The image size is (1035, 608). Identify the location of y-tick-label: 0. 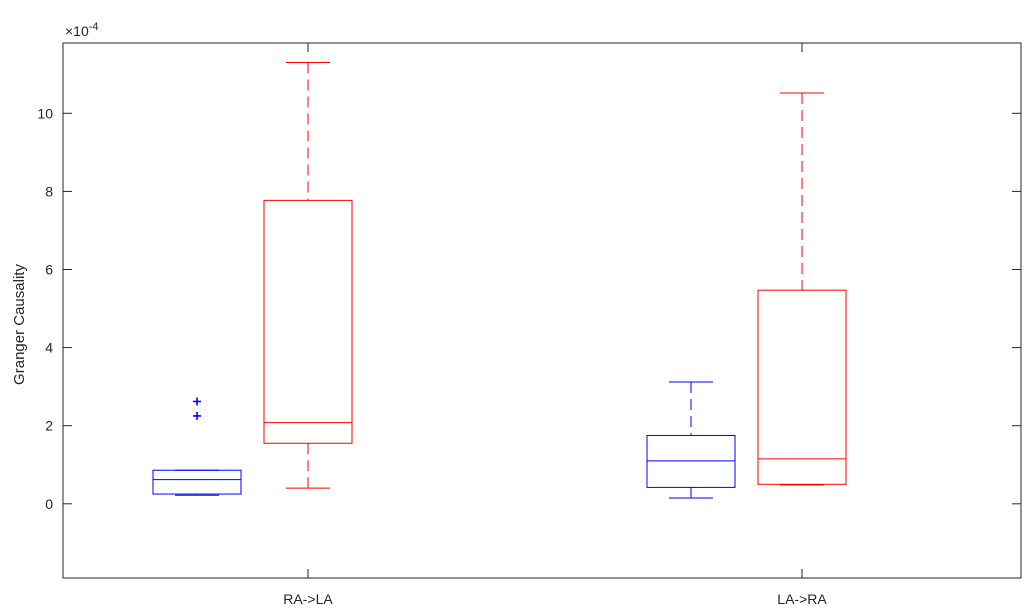
(49, 504).